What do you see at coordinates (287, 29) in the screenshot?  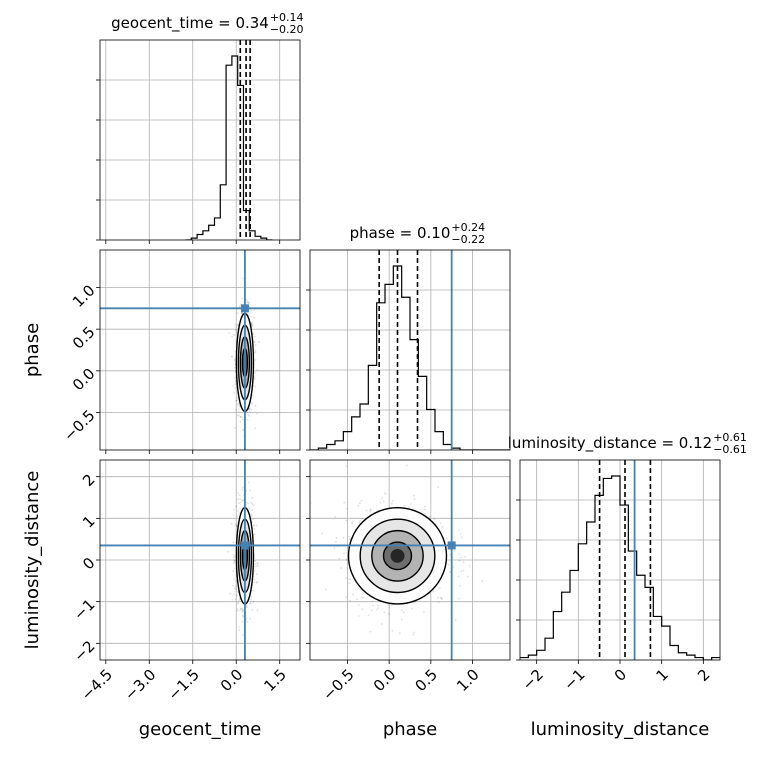 I see `title-lower-error: −0.20` at bounding box center [287, 29].